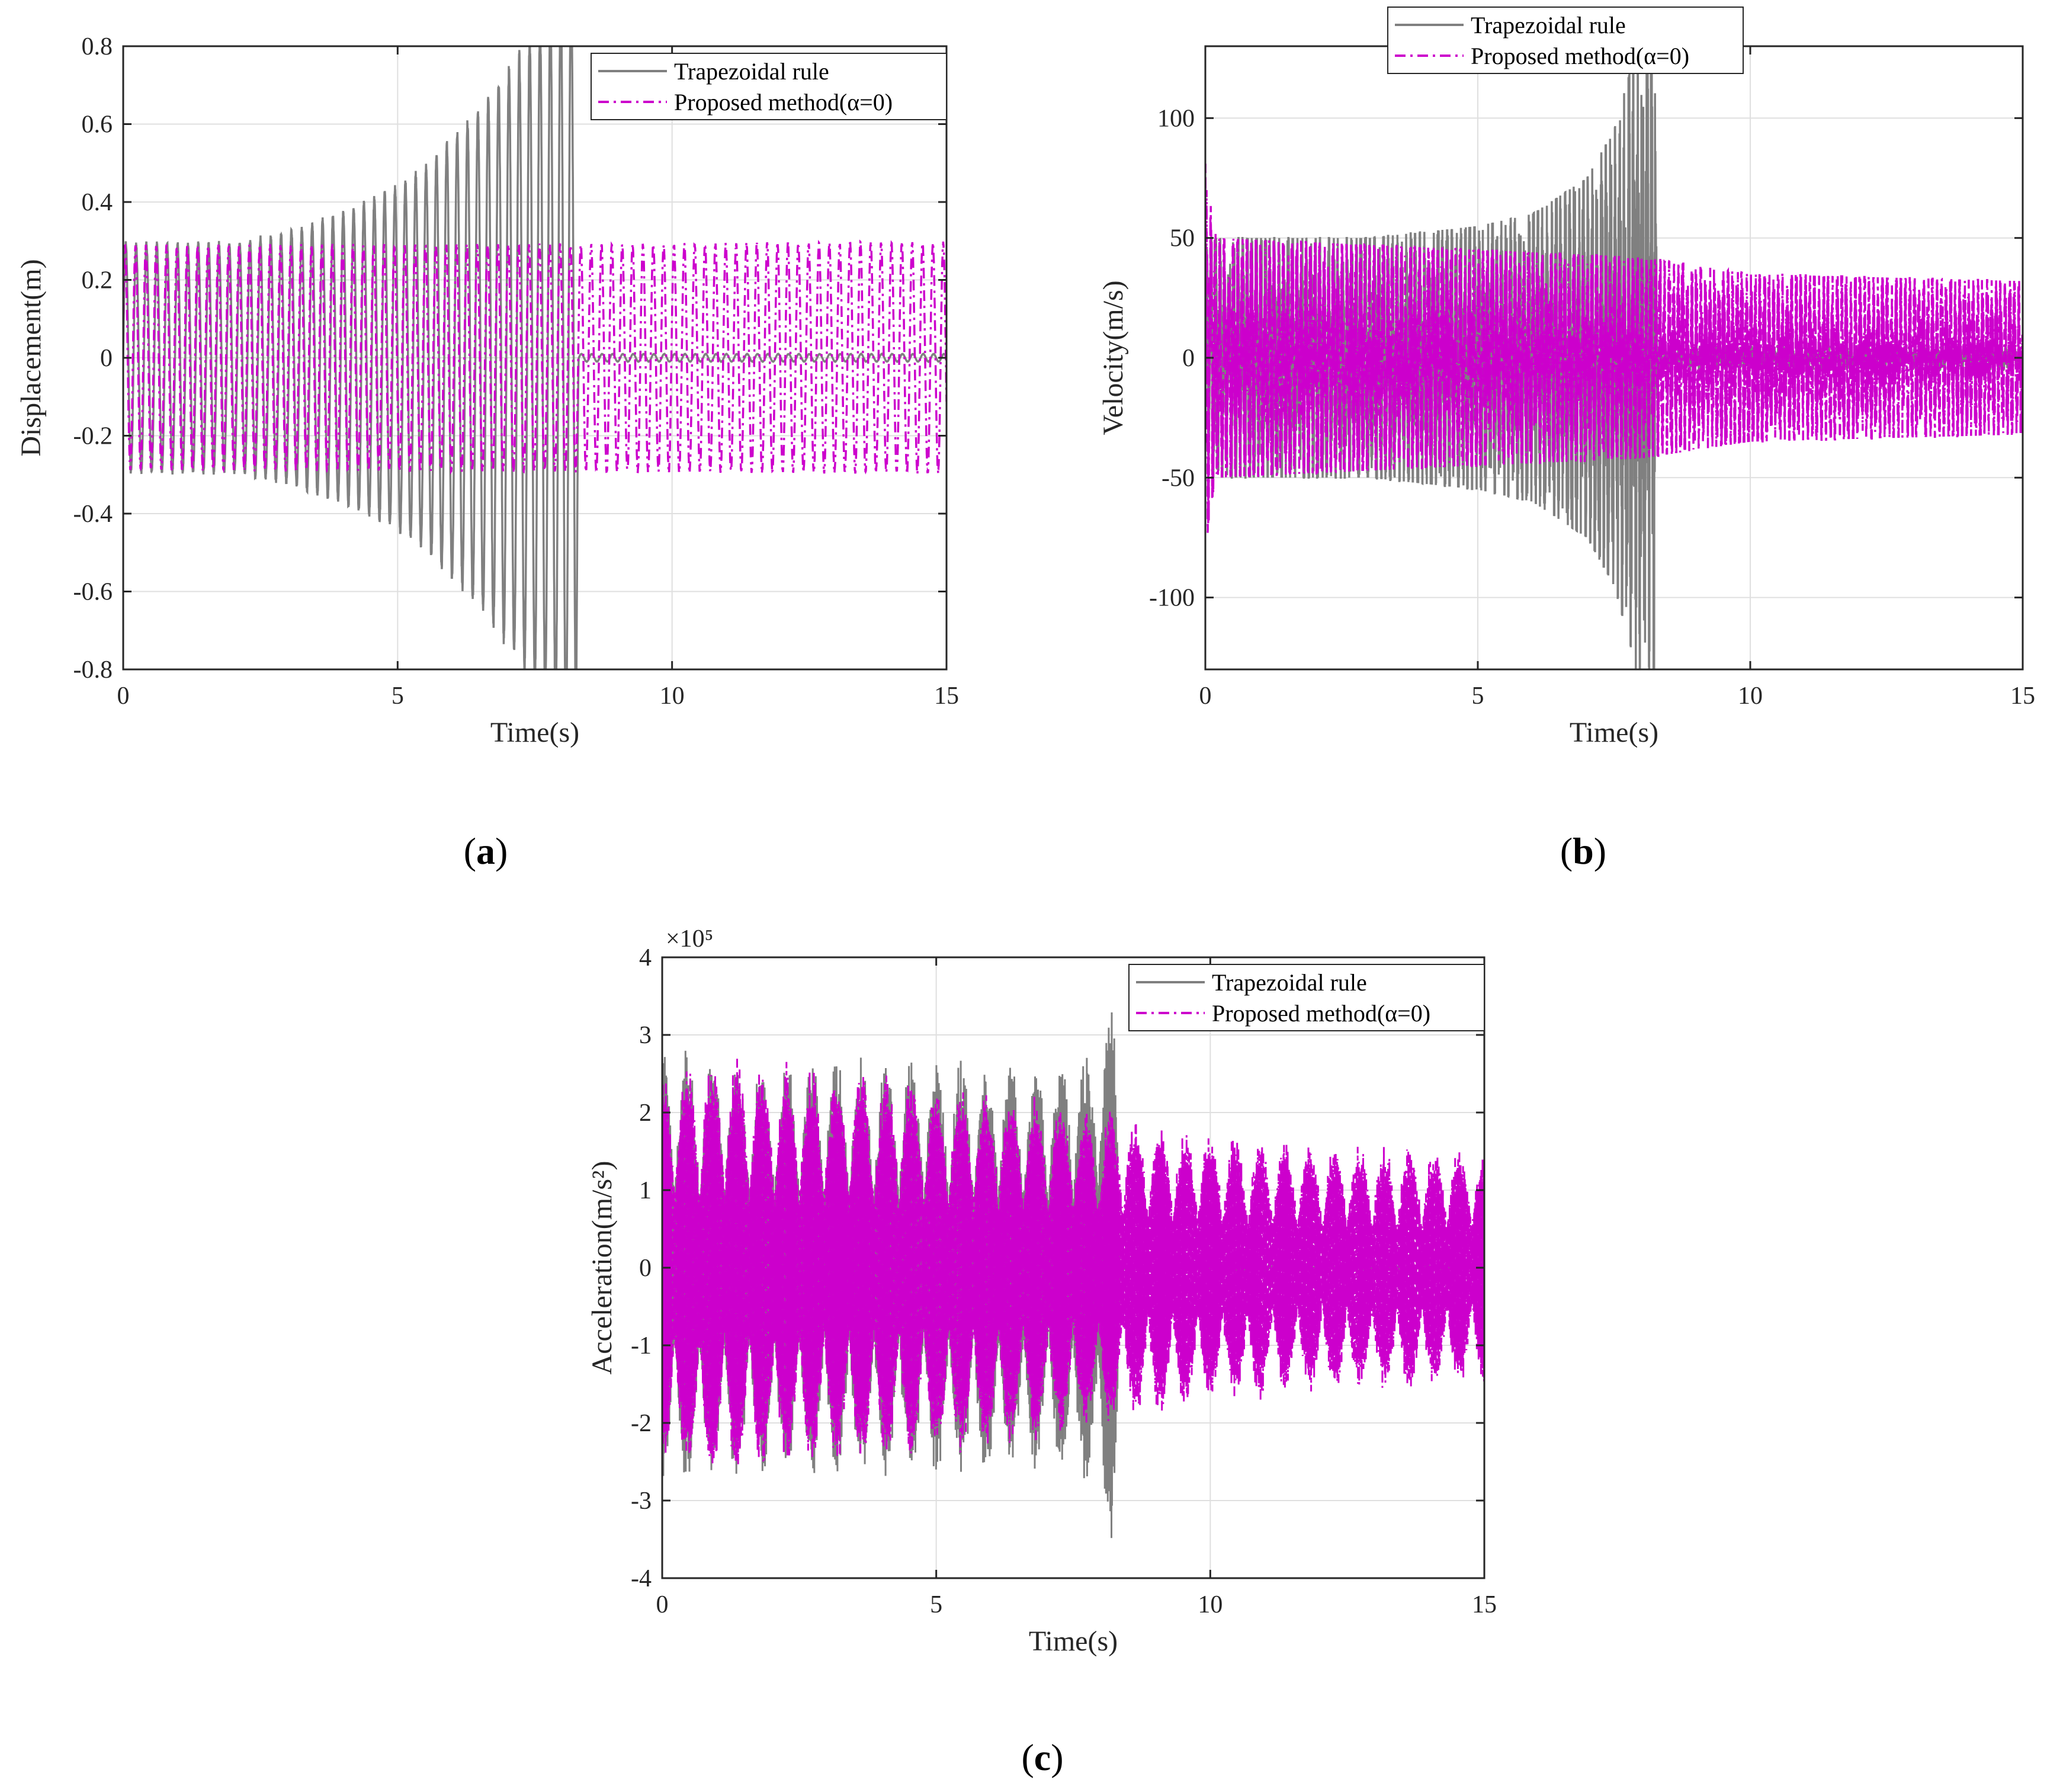 This screenshot has height=1792, width=2047. Describe the element at coordinates (93, 670) in the screenshot. I see `y-tick-label: -0.8` at that location.